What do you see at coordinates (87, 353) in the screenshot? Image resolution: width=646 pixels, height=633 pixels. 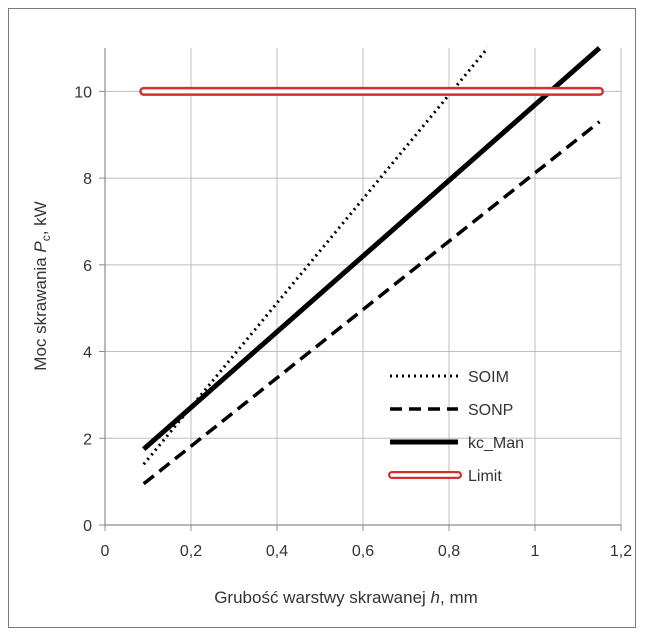 I see `y-tick-label: 4` at bounding box center [87, 353].